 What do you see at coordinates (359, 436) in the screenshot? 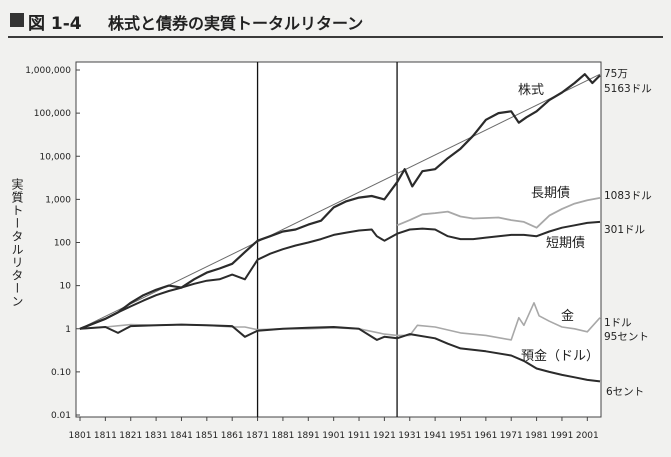
I see `x-tick-label: 1911` at bounding box center [359, 436].